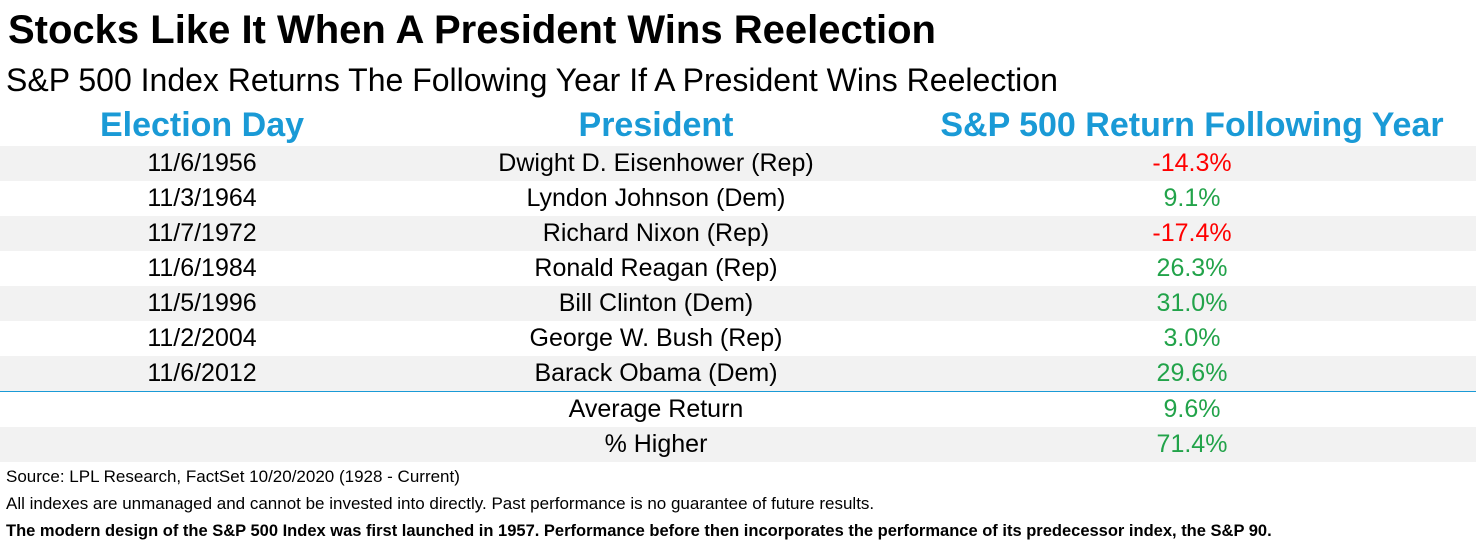 This screenshot has height=551, width=1476. I want to click on cell-date: 11/7/1972, so click(202, 233).